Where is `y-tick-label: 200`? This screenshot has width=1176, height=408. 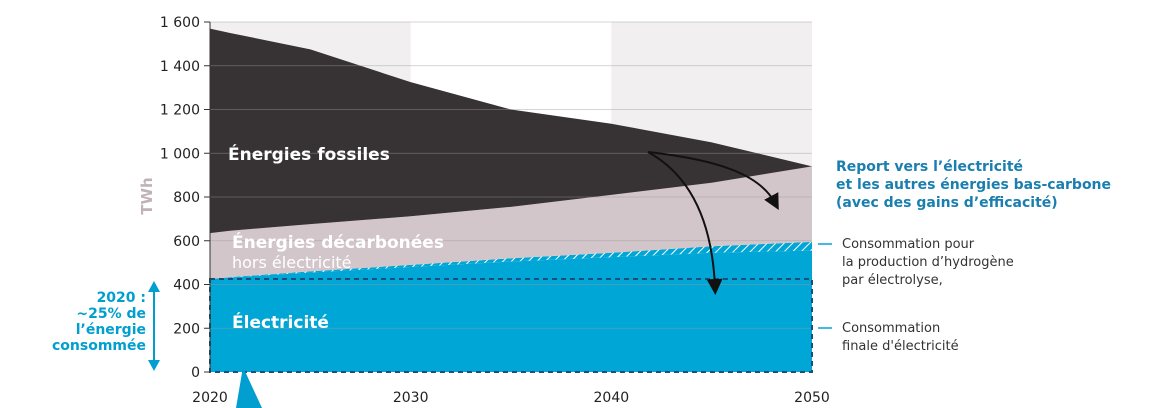
y-tick-label: 200 is located at coordinates (186, 329).